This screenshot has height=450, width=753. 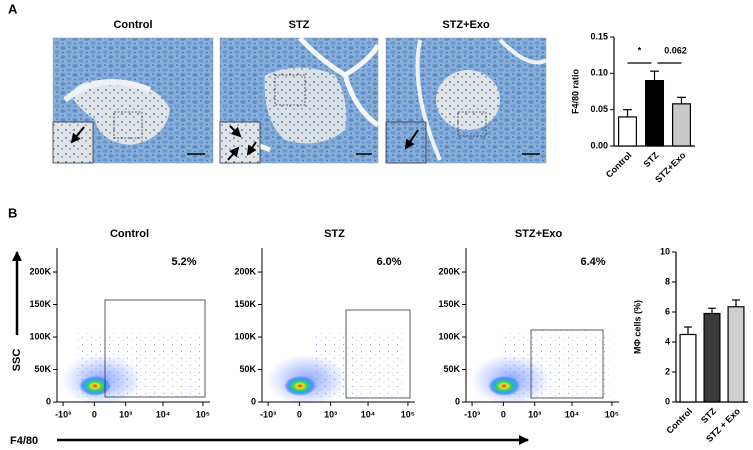 I want to click on panel-label: B, so click(x=12, y=212).